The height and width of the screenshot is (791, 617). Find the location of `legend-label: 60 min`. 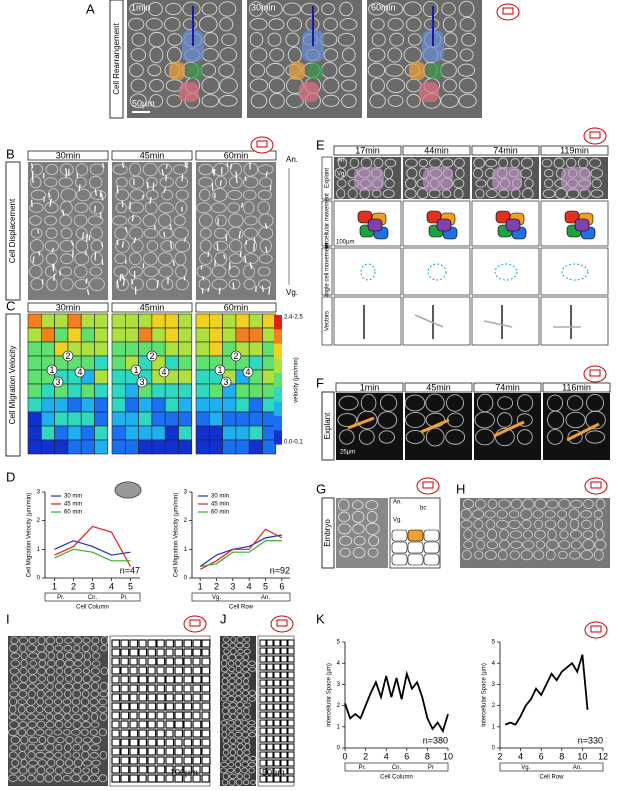

legend-label: 60 min is located at coordinates (220, 513).